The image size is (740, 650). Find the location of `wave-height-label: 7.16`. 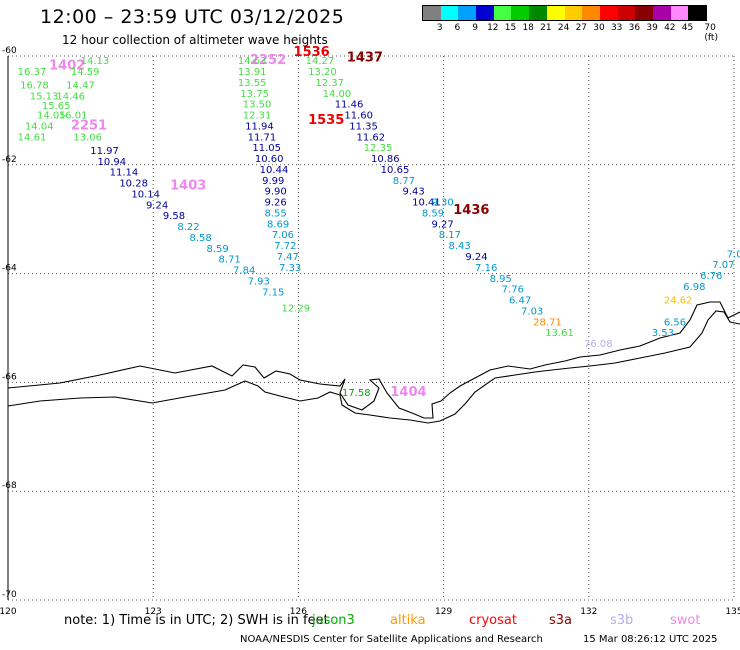

wave-height-label: 7.16 is located at coordinates (486, 268).